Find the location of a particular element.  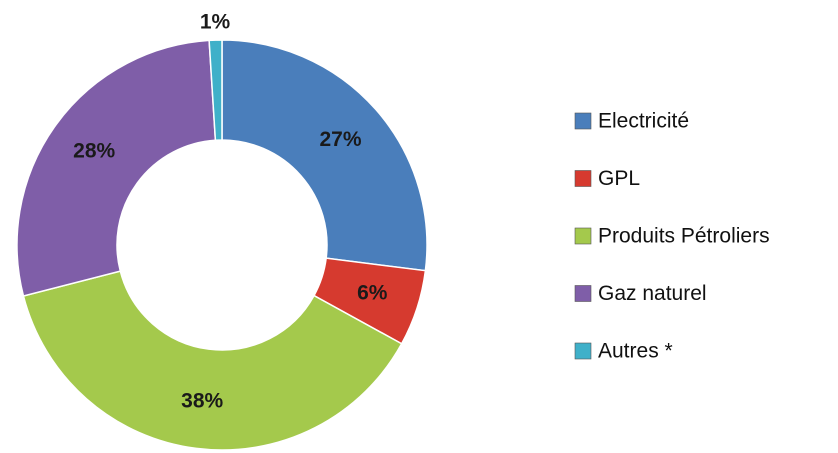

legend-label: Produits Pétroliers is located at coordinates (684, 236).